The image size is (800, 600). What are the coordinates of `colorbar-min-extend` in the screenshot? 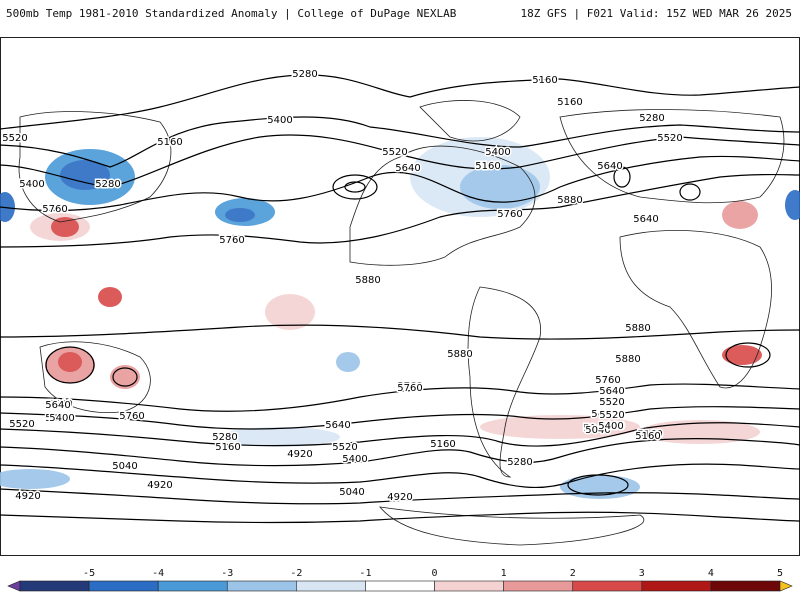 It's located at (14, 586).